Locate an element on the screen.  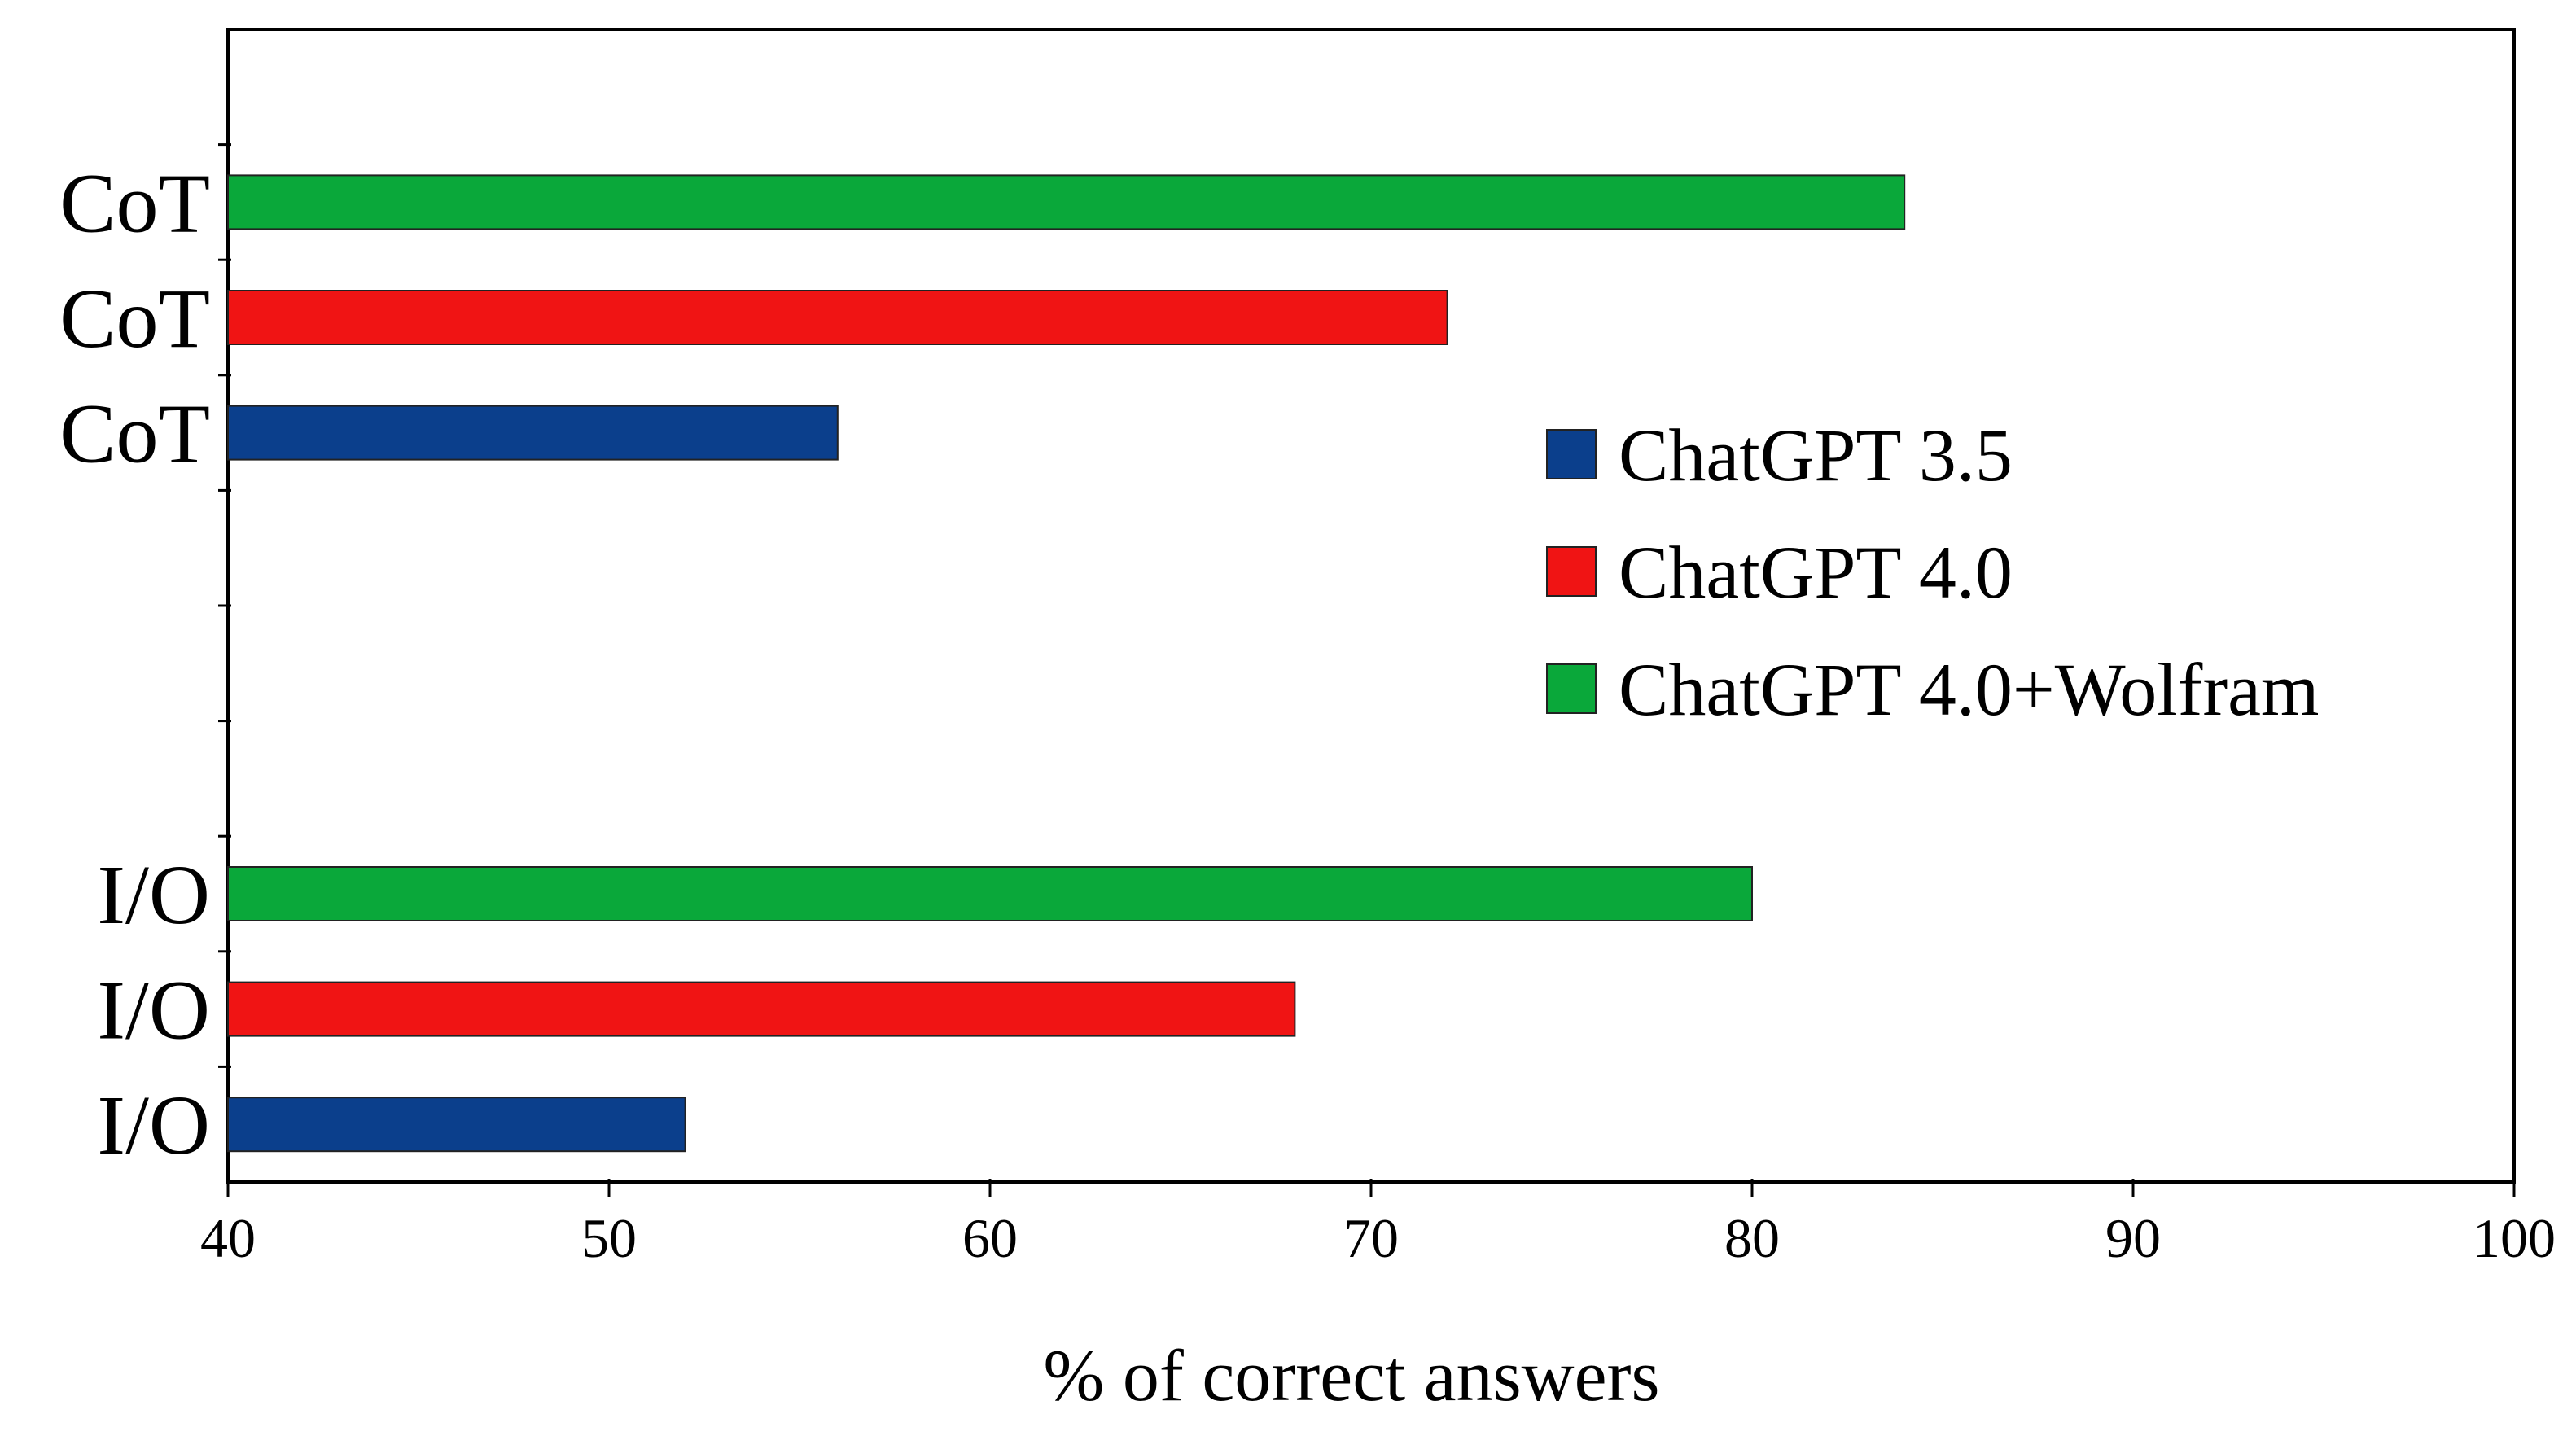
x-tick-label: 50 is located at coordinates (609, 1238).